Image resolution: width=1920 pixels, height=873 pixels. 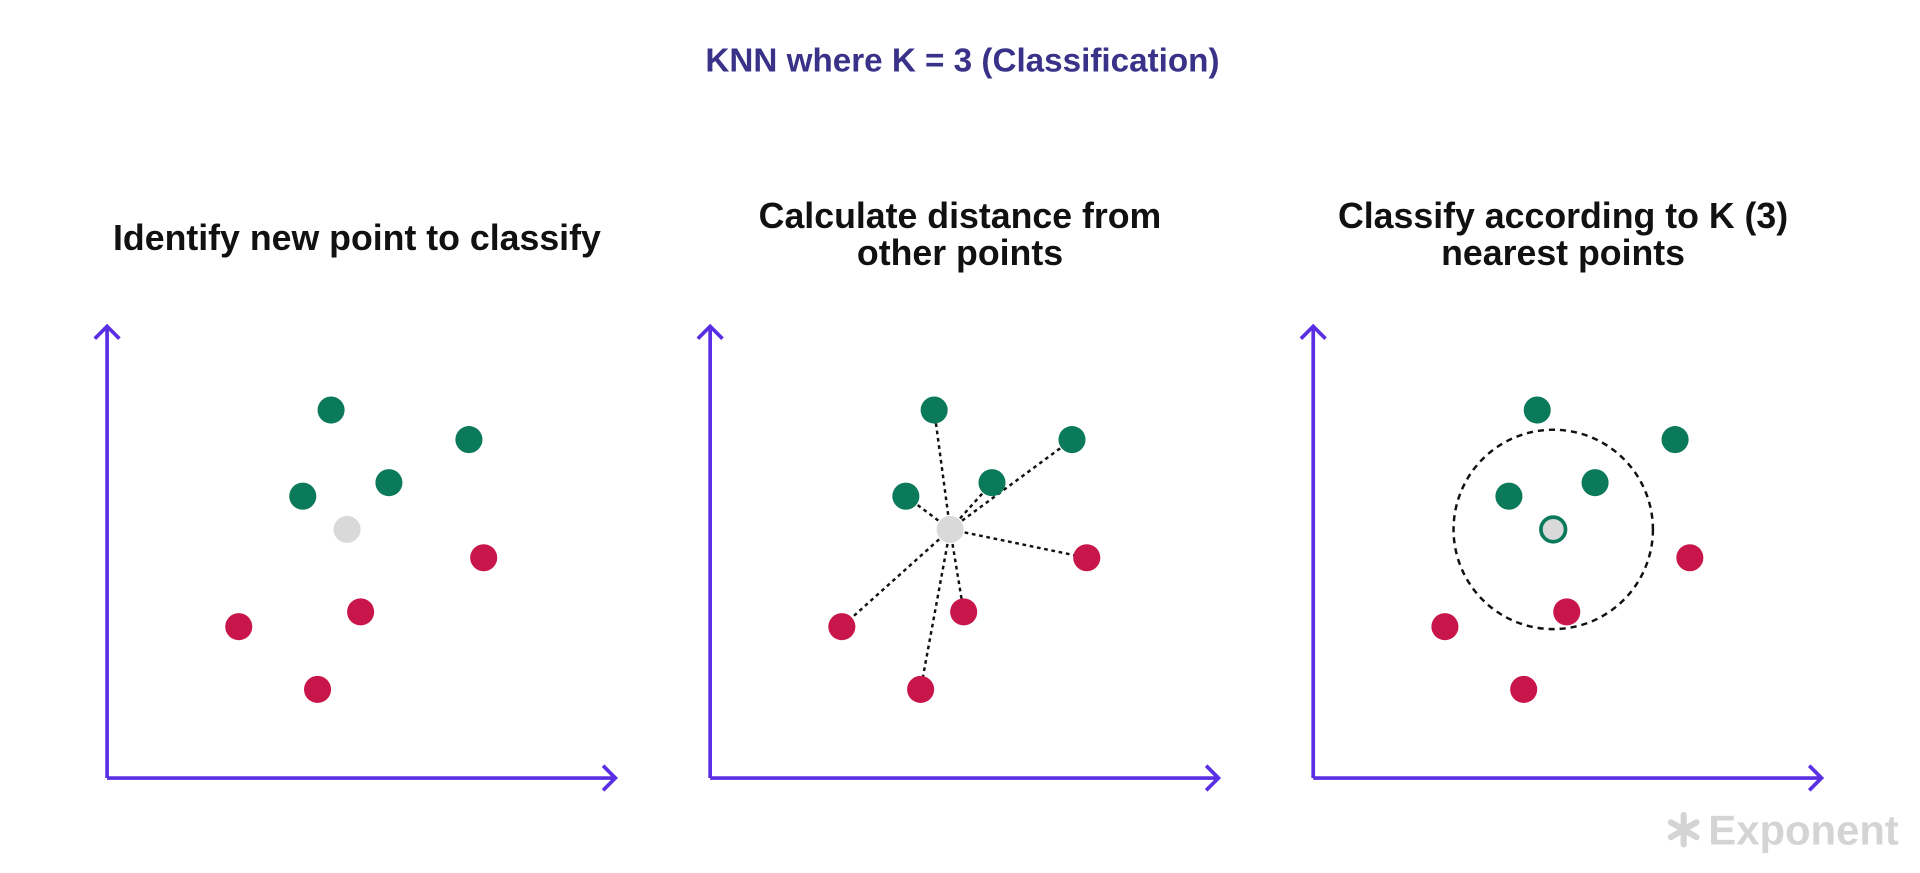 What do you see at coordinates (960, 216) in the screenshot?
I see `panel-title: Calculate distance from` at bounding box center [960, 216].